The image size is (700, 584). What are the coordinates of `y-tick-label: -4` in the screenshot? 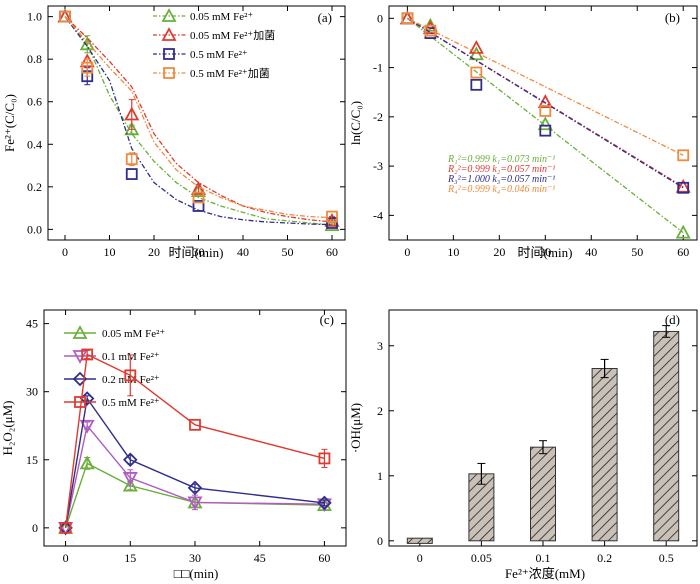 It's located at (378, 215).